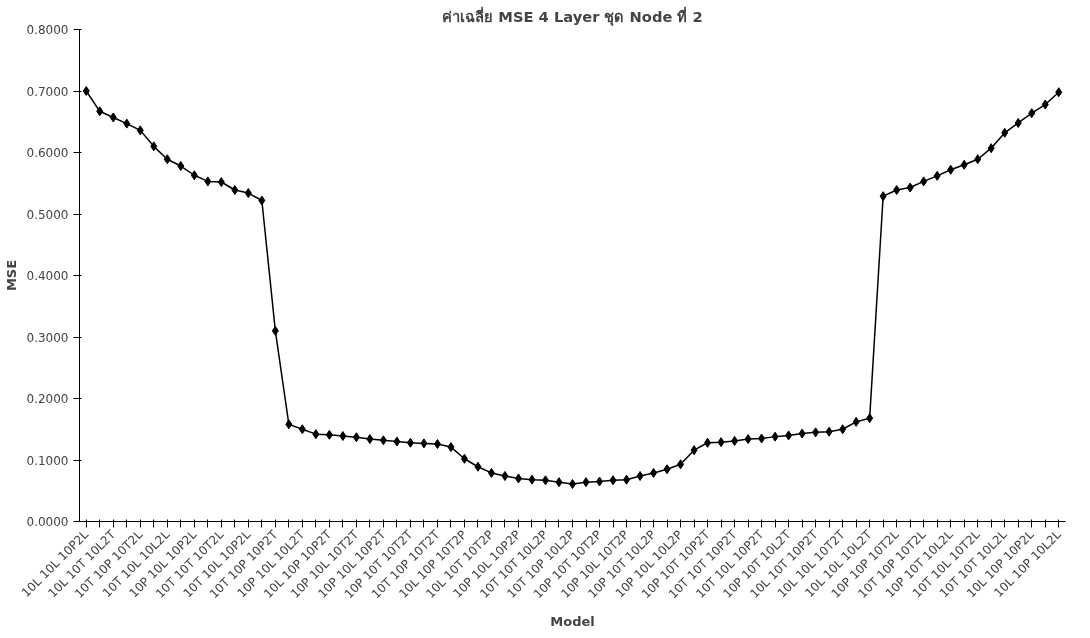  What do you see at coordinates (47, 337) in the screenshot?
I see `y-tick-label: 0.3000` at bounding box center [47, 337].